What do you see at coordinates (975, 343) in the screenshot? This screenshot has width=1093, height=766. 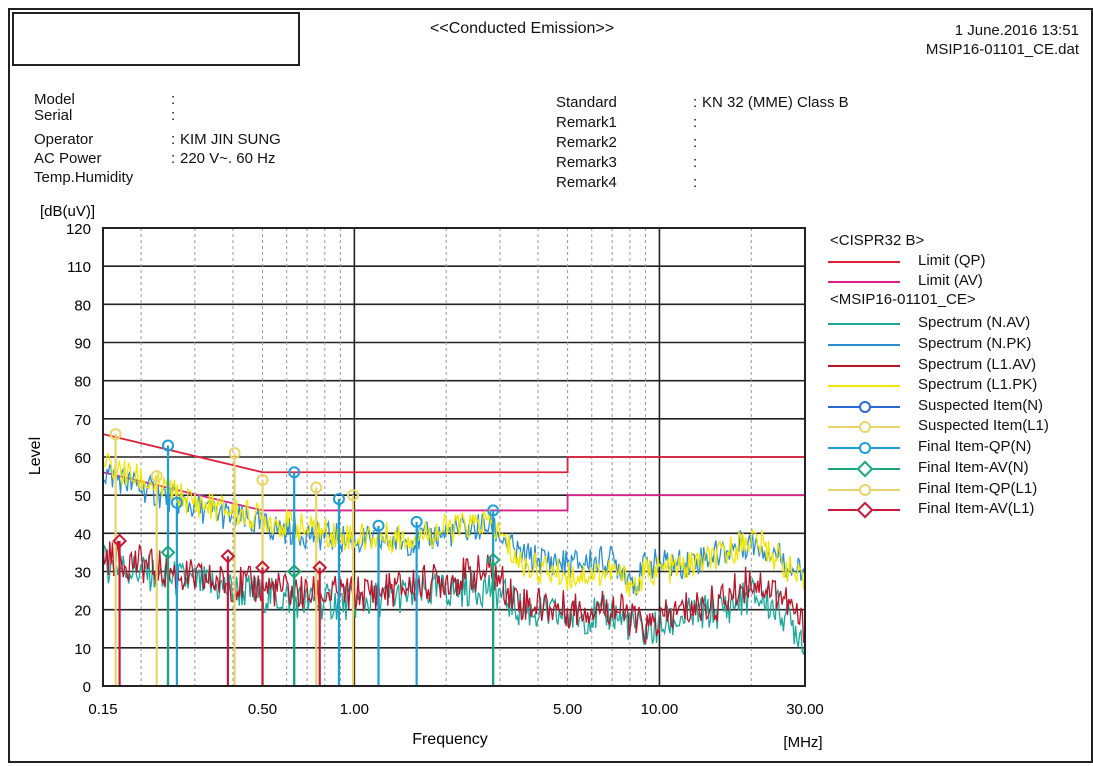 I see `legend-entry: Spectrum (N.PK)` at bounding box center [975, 343].